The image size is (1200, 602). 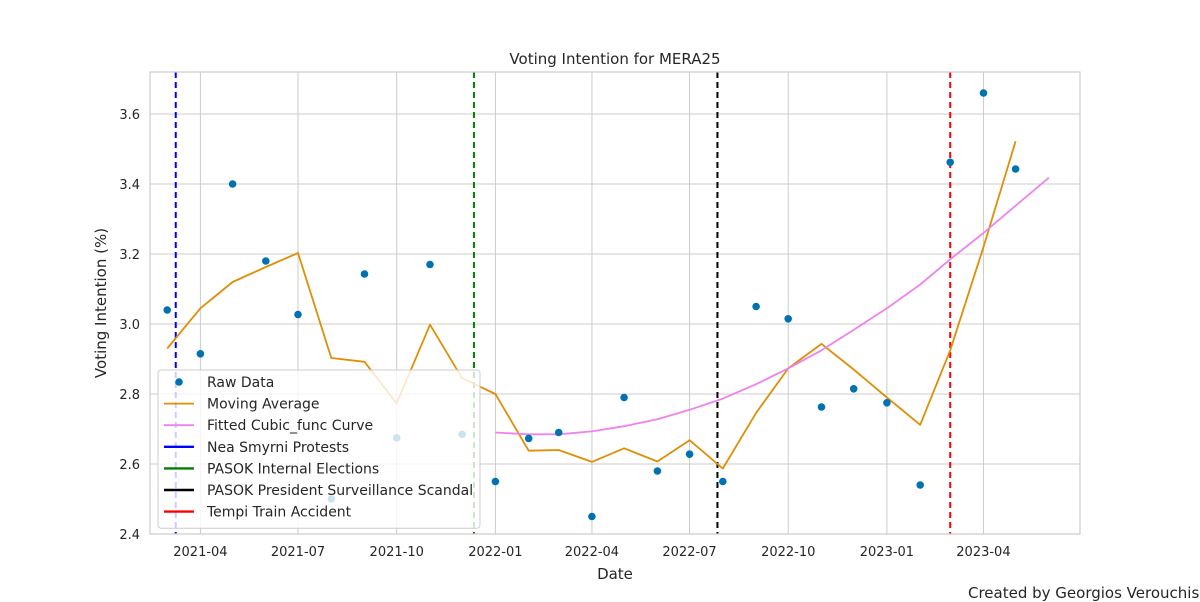 I want to click on legend-label: PASOK Internal Elections, so click(x=293, y=469).